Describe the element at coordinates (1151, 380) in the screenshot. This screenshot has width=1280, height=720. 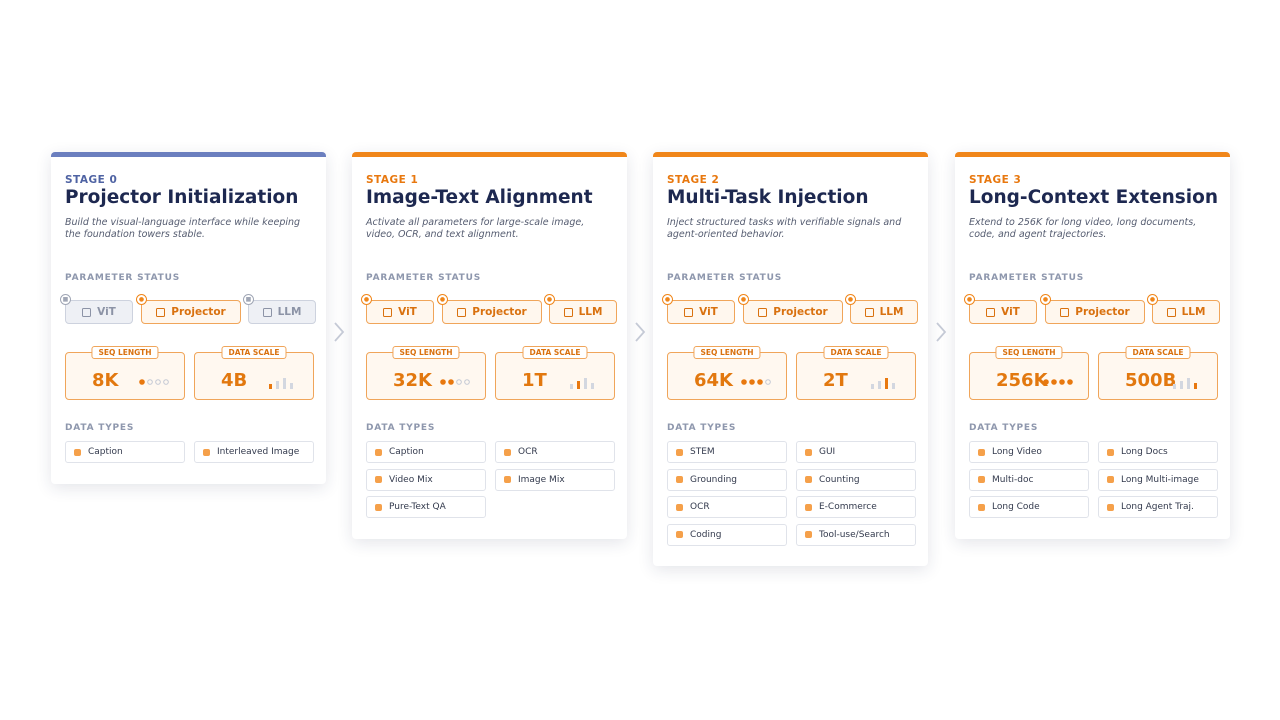
I see `metric-value: 500B` at that location.